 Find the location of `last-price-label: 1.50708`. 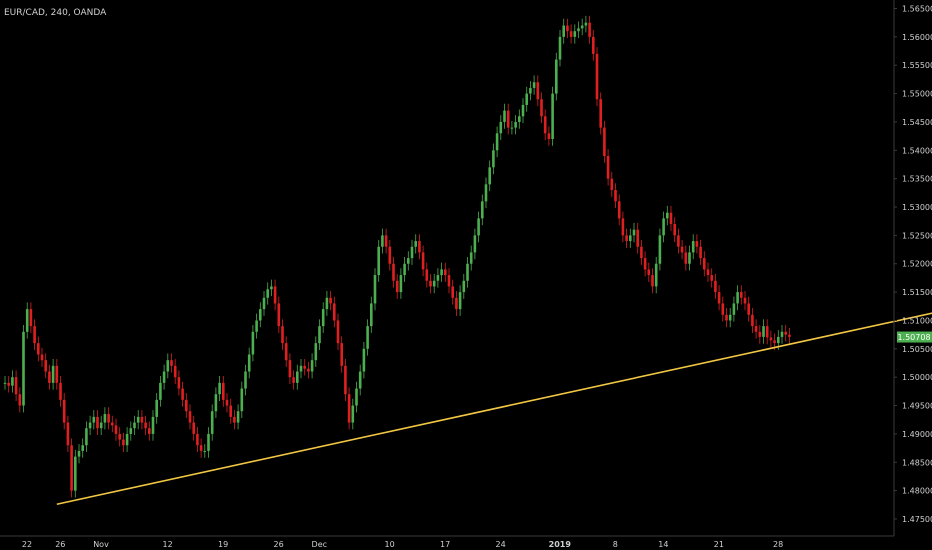

last-price-label: 1.50708 is located at coordinates (913, 337).